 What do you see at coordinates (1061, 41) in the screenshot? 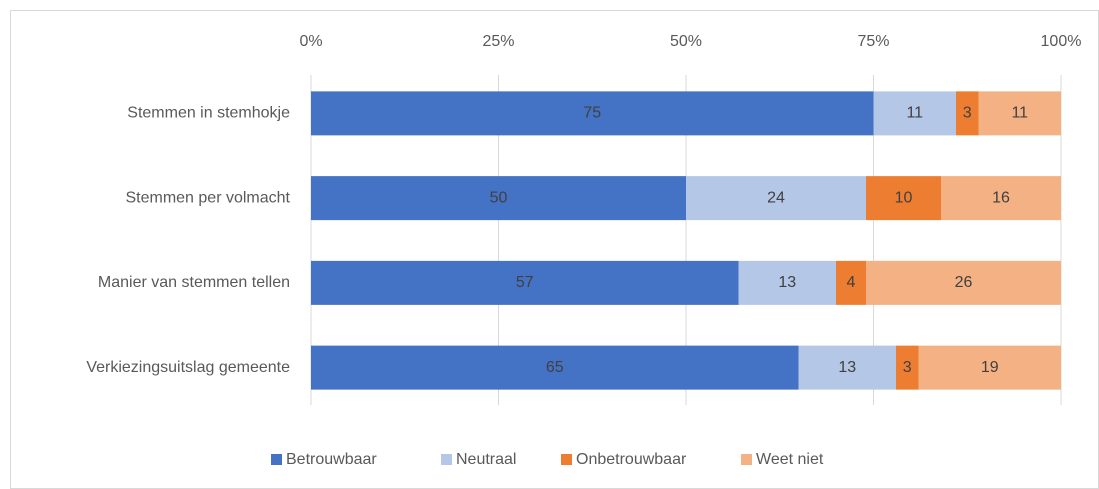
I see `x-tick-label: 100%` at bounding box center [1061, 41].